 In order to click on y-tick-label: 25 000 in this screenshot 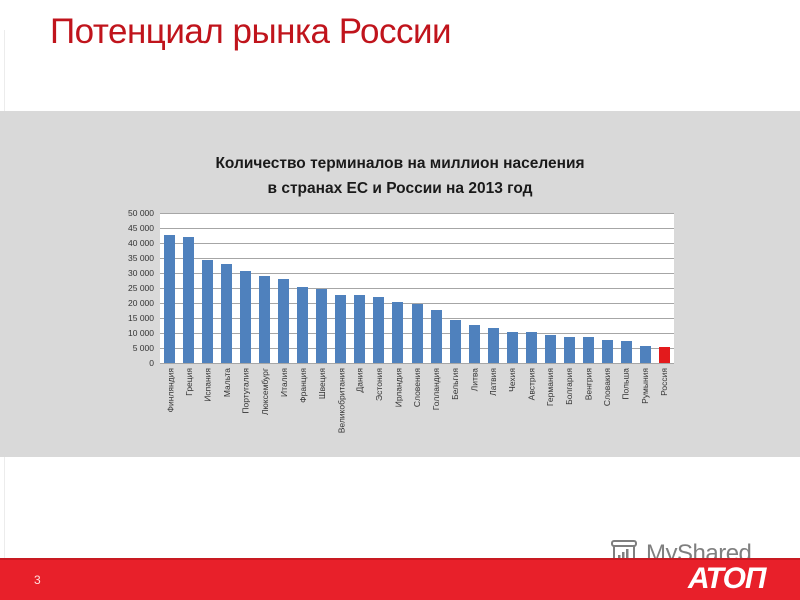, I will do `click(141, 288)`.